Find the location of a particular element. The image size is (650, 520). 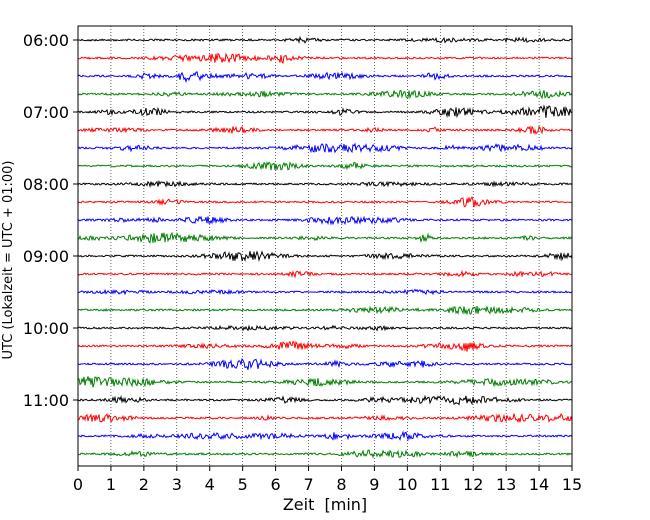

x-tick-label-3: 3 is located at coordinates (177, 484).